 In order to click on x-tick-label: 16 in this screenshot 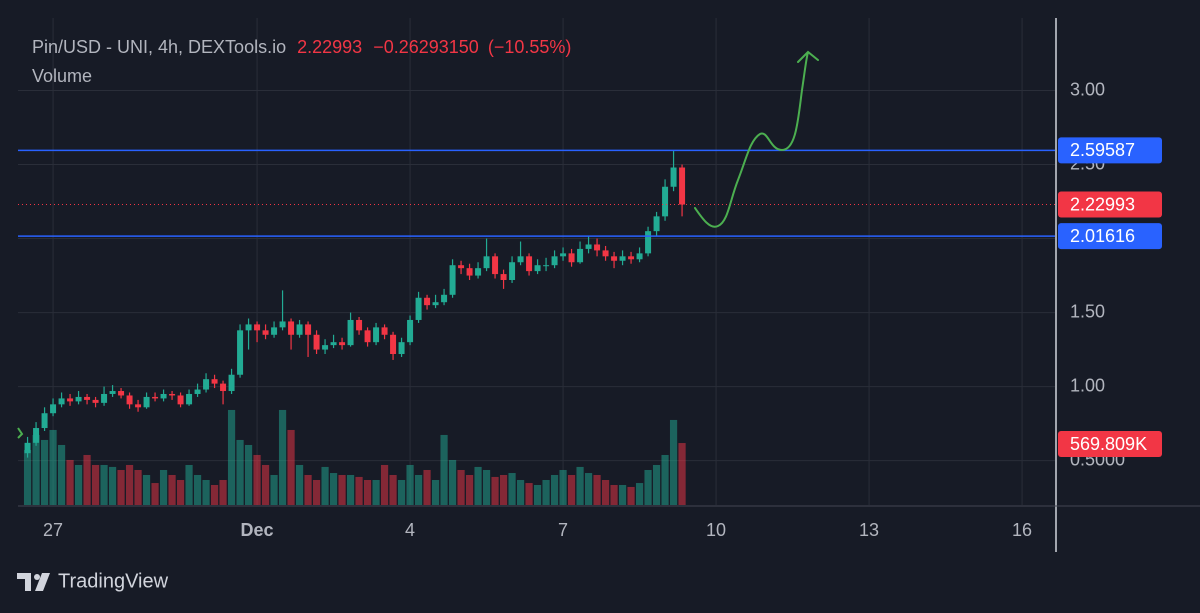, I will do `click(1022, 530)`.